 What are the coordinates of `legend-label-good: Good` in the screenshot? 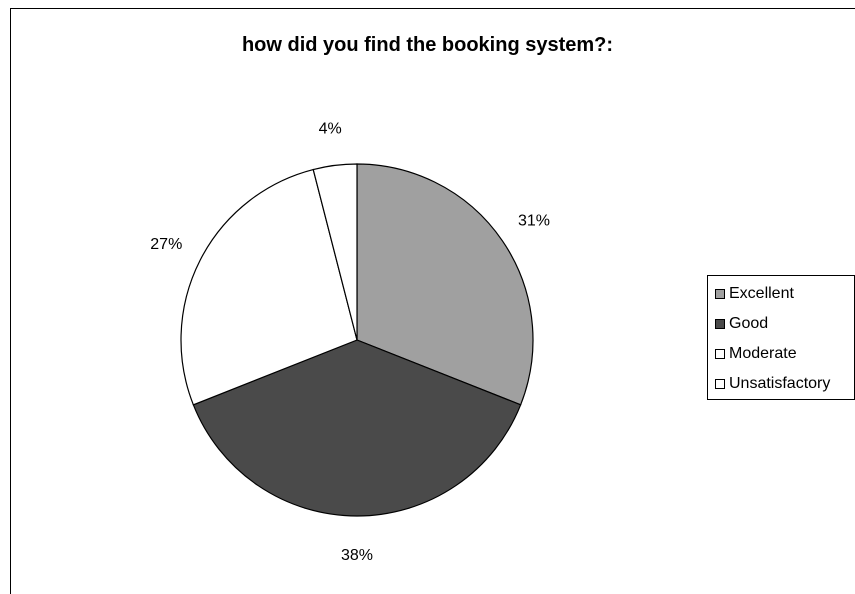 It's located at (749, 323).